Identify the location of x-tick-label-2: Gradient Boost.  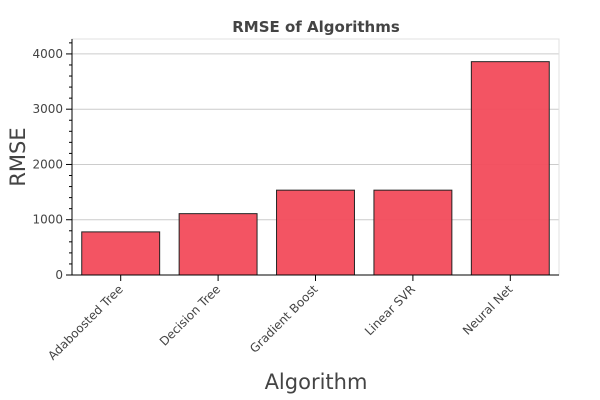
(284, 319).